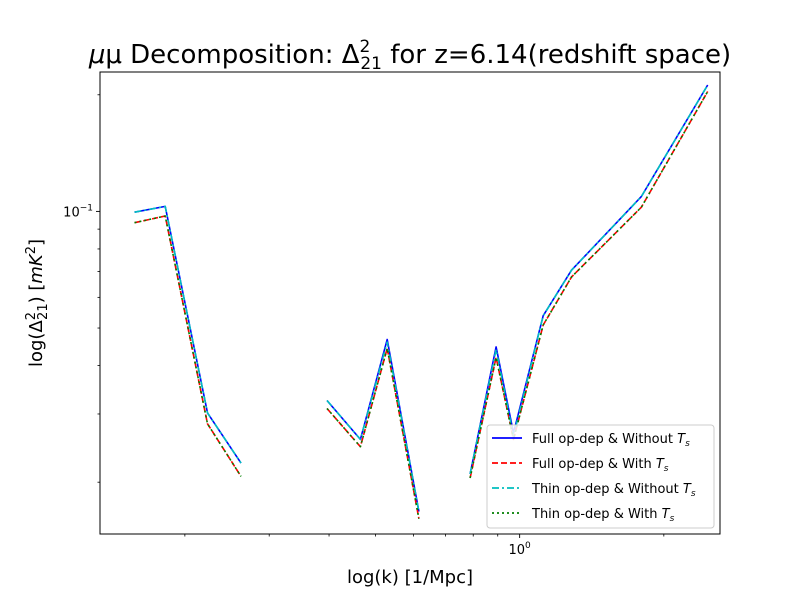 This screenshot has width=800, height=600. I want to click on y-label-unit-superscript: 2, so click(31, 250).